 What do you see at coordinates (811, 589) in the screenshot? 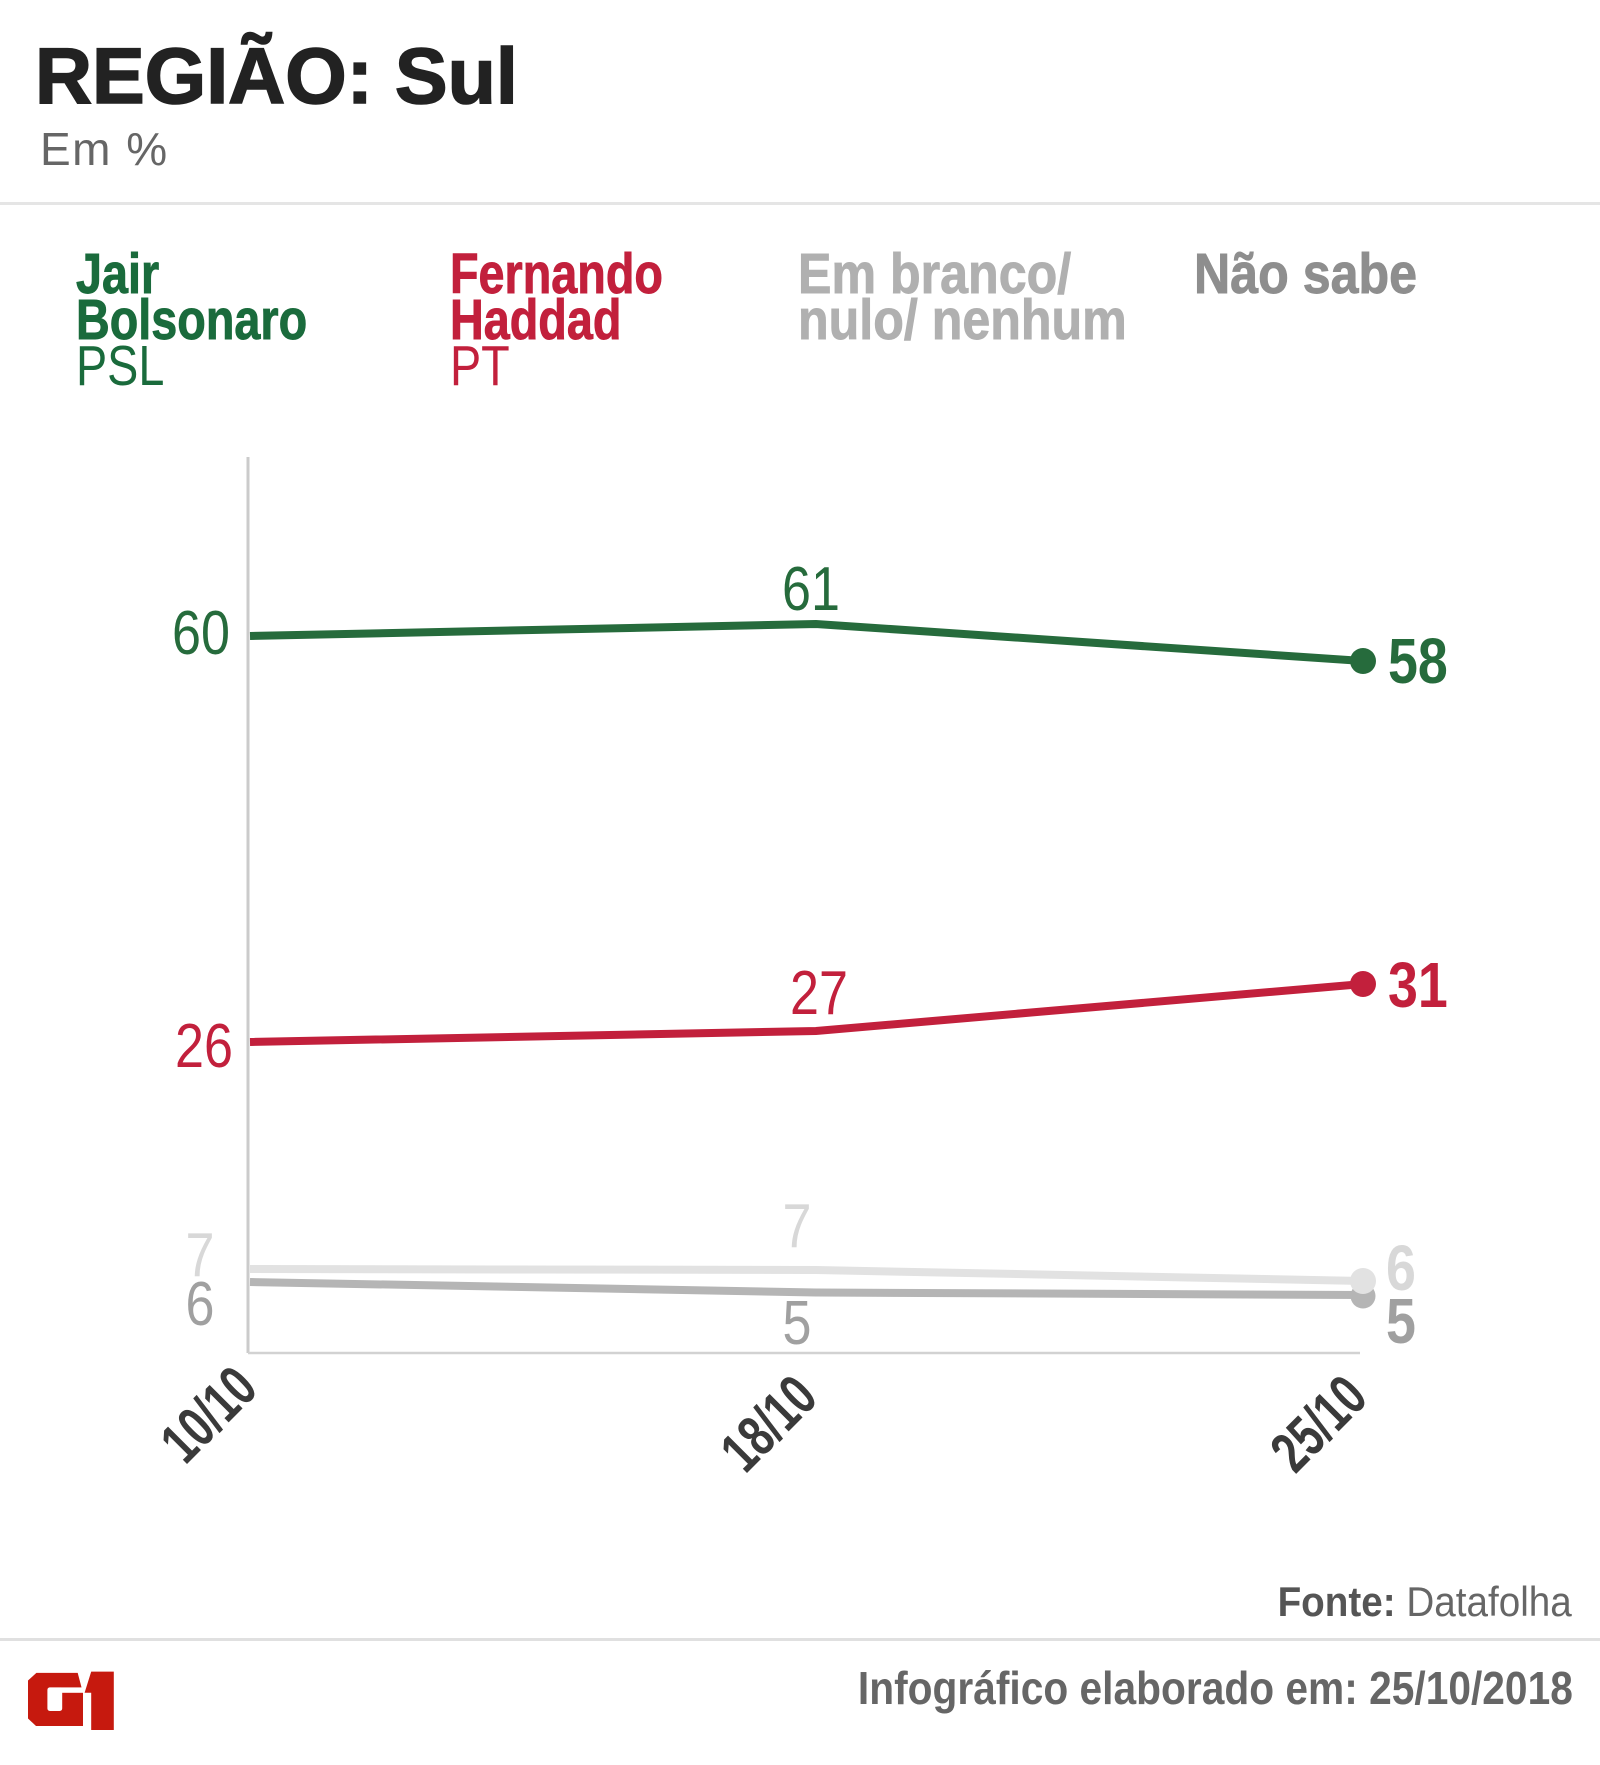
I see `svg-text: 61` at bounding box center [811, 589].